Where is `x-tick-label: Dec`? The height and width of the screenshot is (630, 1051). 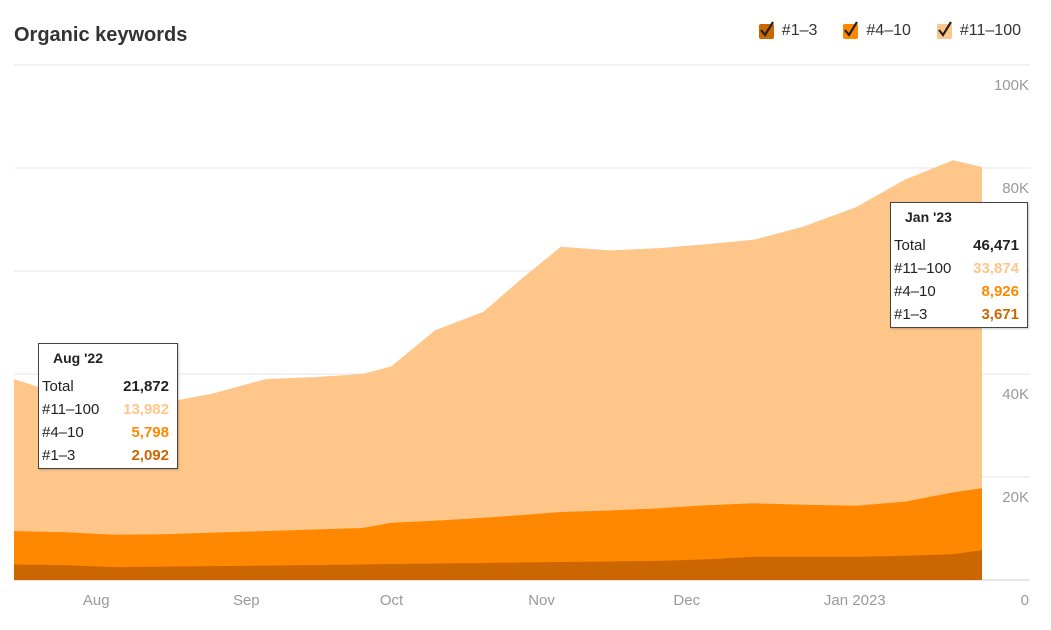 x-tick-label: Dec is located at coordinates (686, 600).